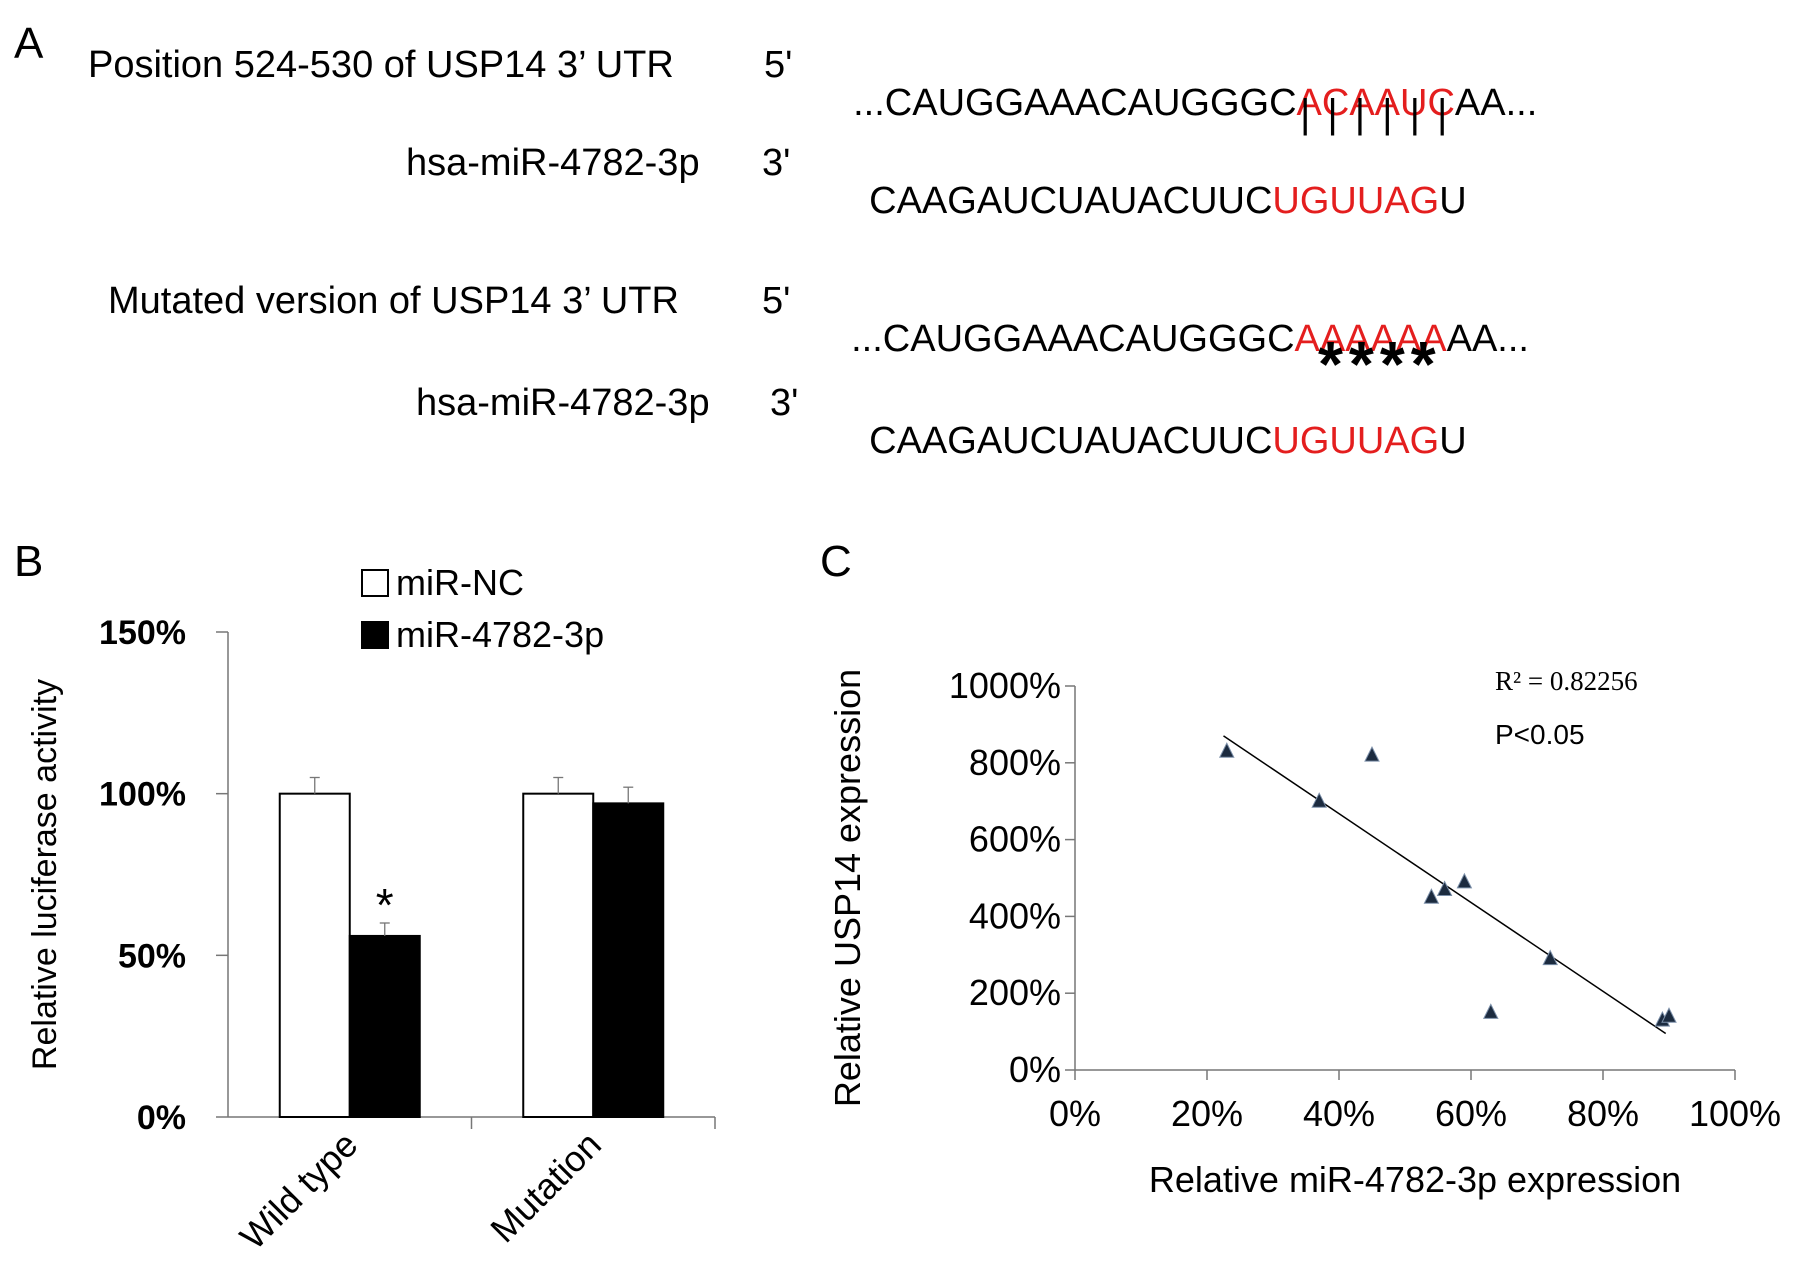  What do you see at coordinates (776, 163) in the screenshot?
I see `mir1-end: 3'` at bounding box center [776, 163].